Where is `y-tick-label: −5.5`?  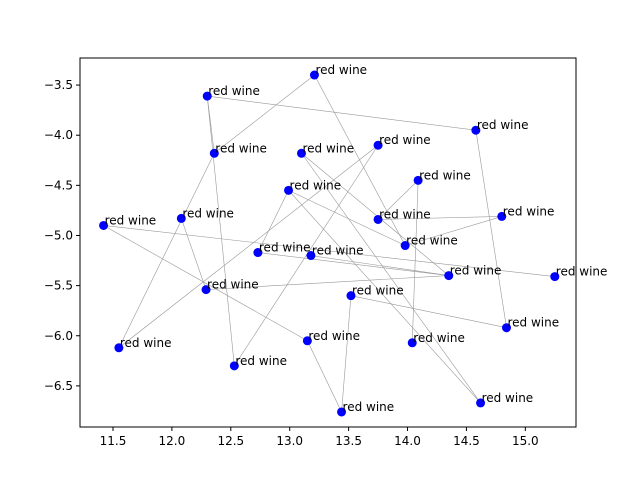 y-tick-label: −5.5 is located at coordinates (58, 286).